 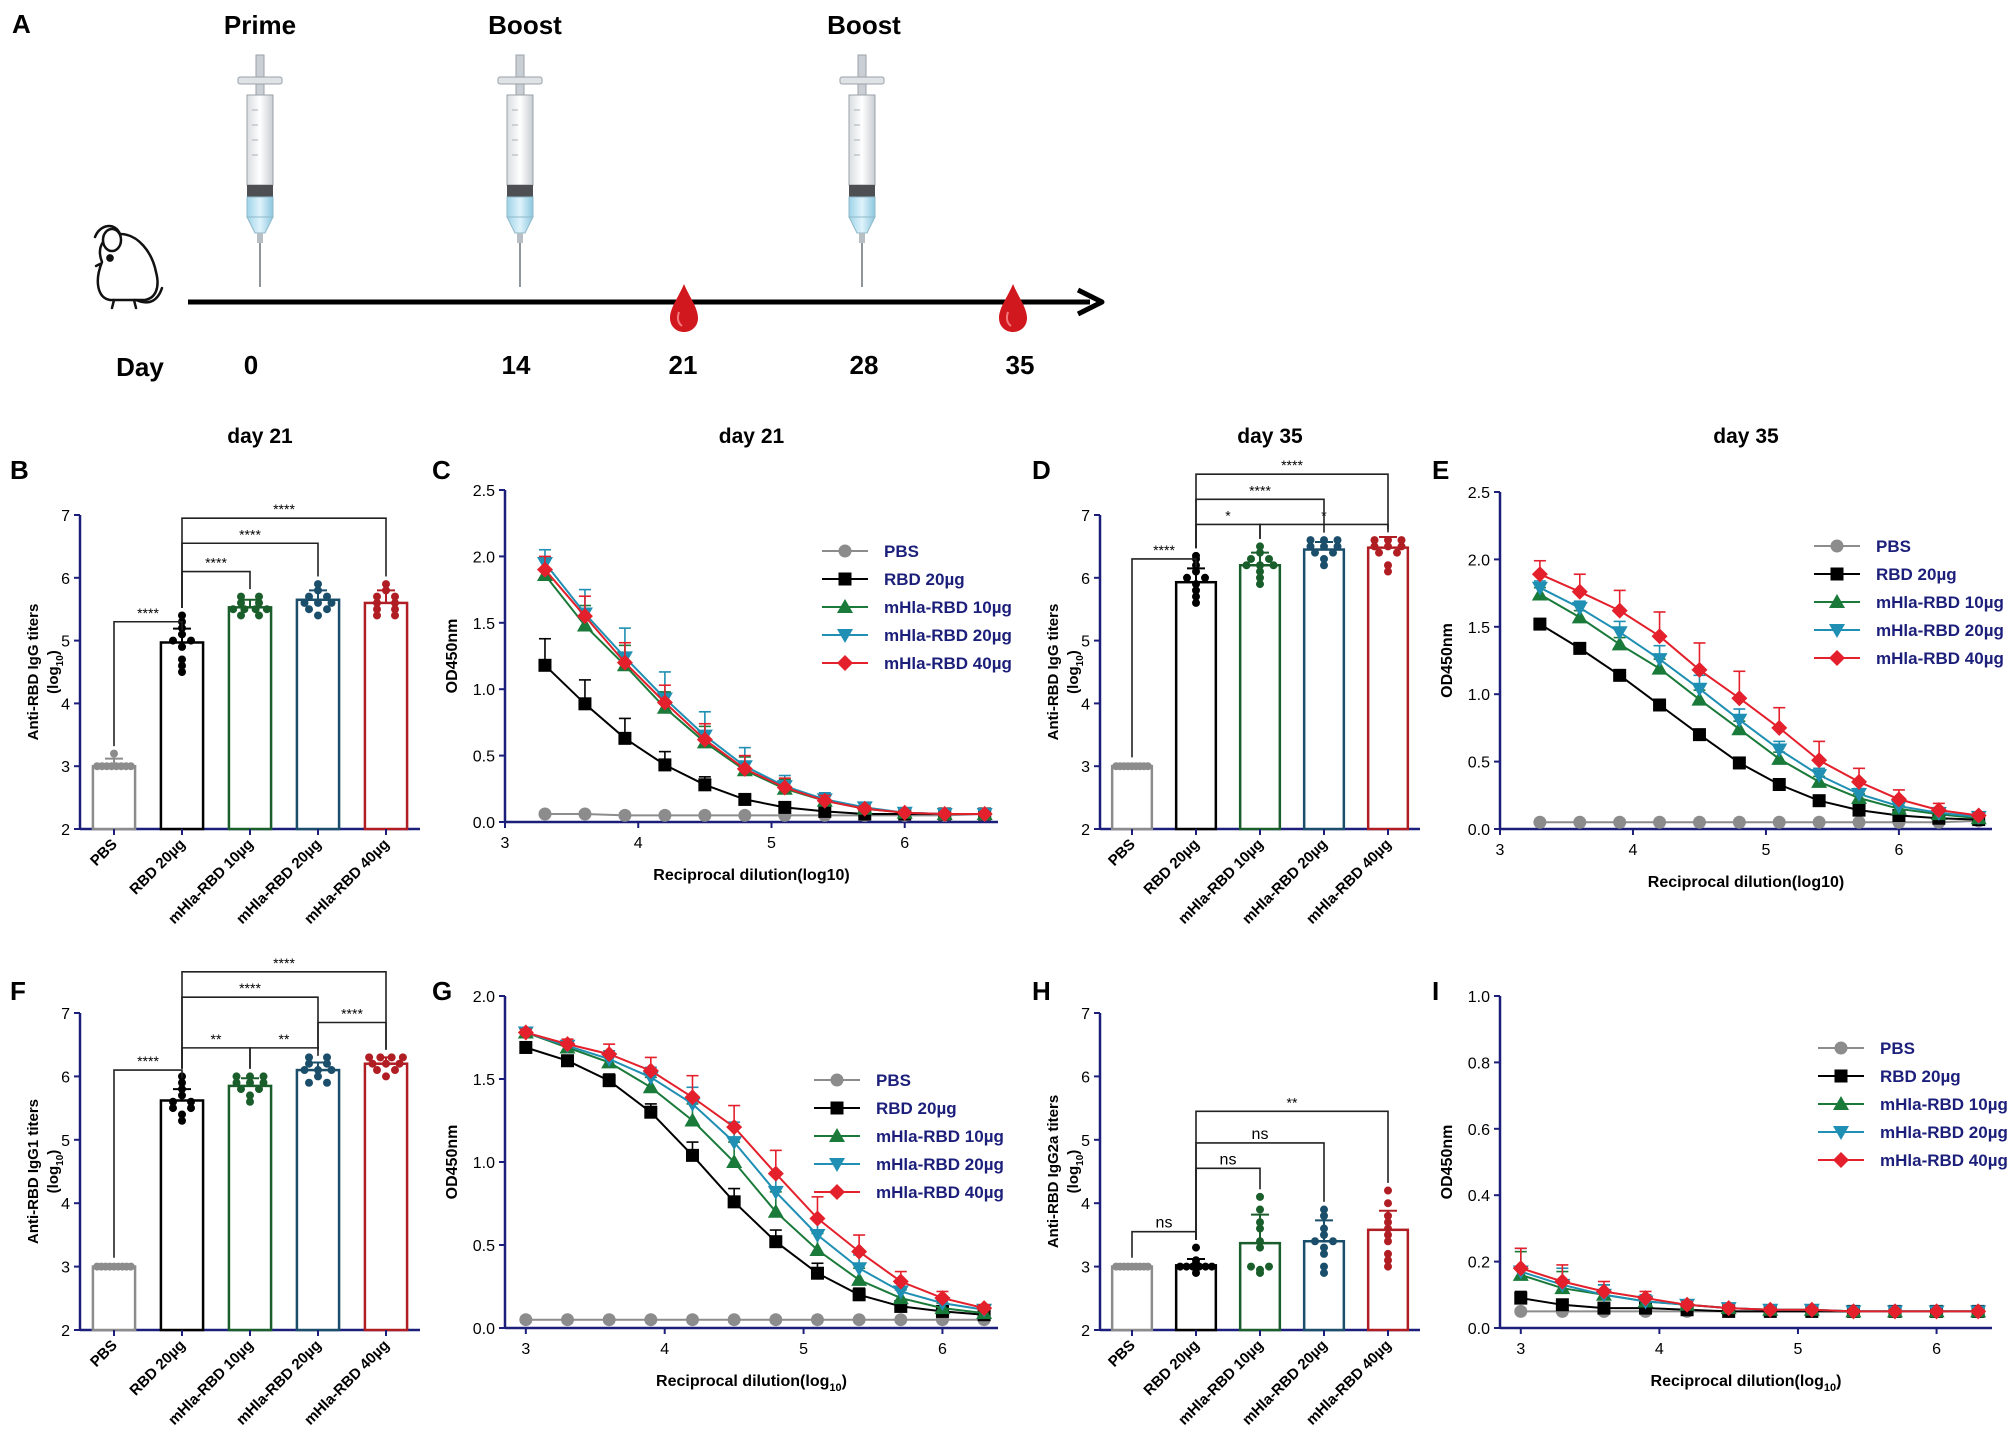 I want to click on x-axis-label: Reciprocal dilution(log10), so click(x=1746, y=1383).